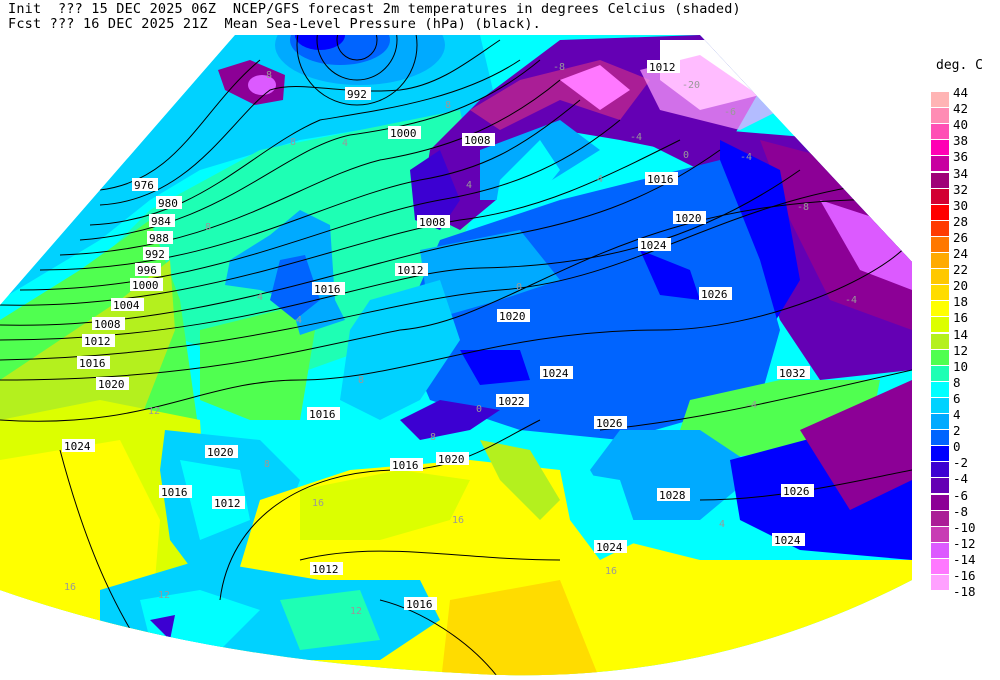  What do you see at coordinates (964, 592) in the screenshot?
I see `legend-label: -18` at bounding box center [964, 592].